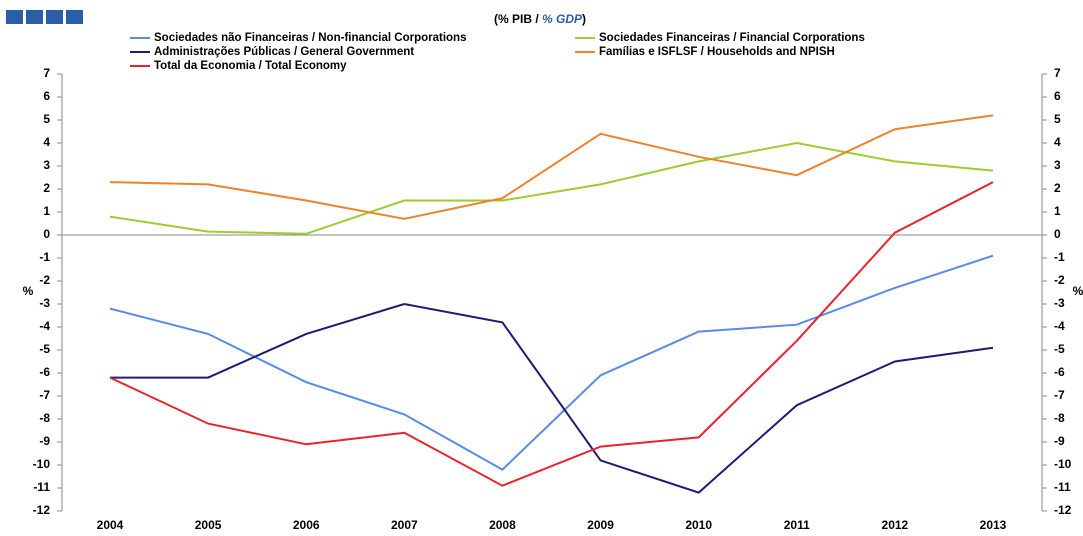 Image resolution: width=1083 pixels, height=536 pixels. What do you see at coordinates (1059, 372) in the screenshot?
I see `y2-tick-label: -6` at bounding box center [1059, 372].